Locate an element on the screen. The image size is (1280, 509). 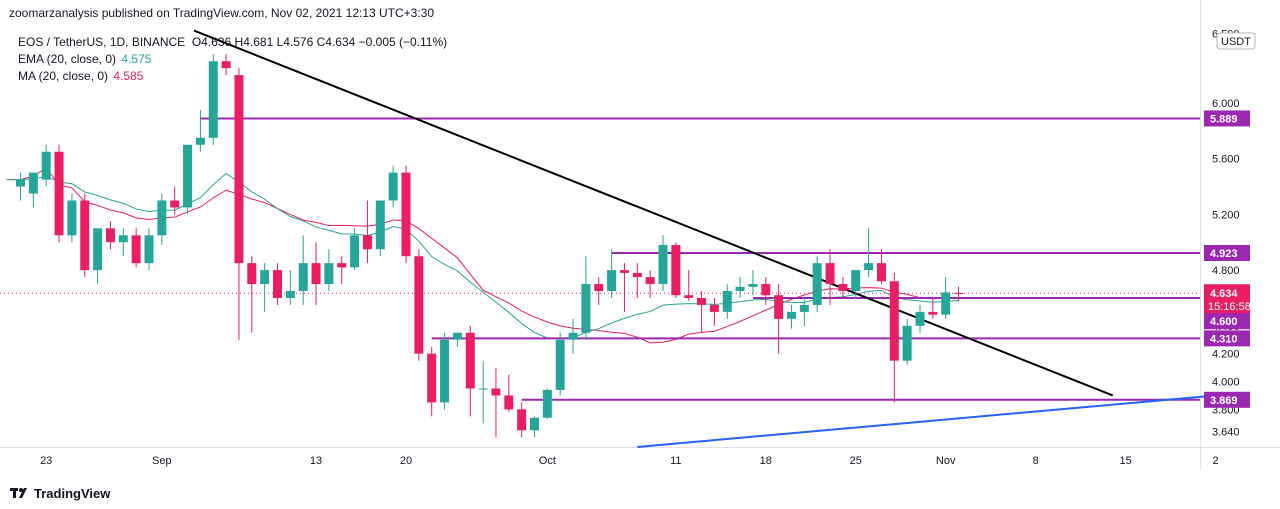
countdown-label: 15:16:58 is located at coordinates (1229, 307).